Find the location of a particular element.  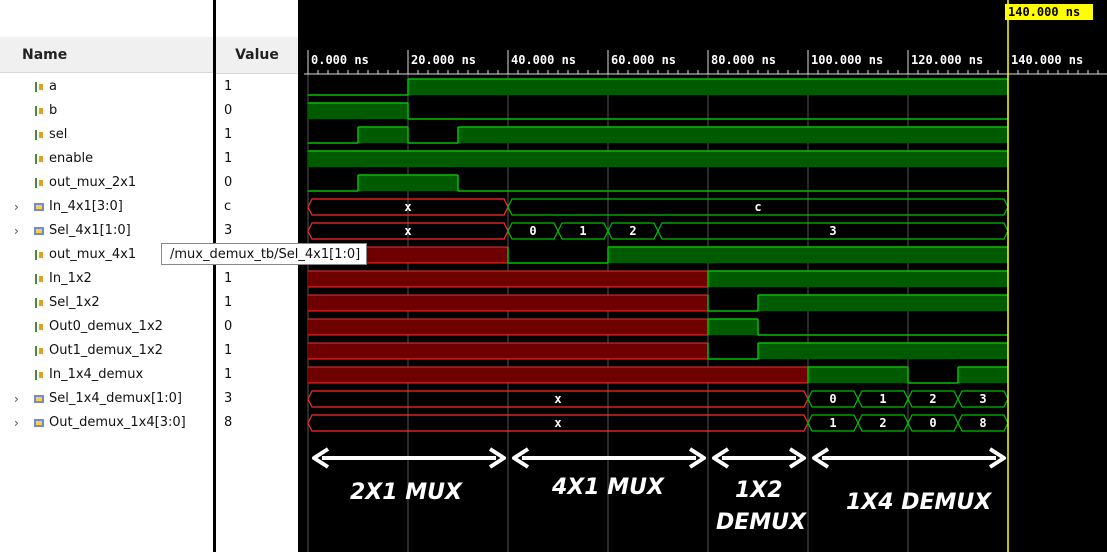

signal-name: In_1x4_demux is located at coordinates (96, 374).